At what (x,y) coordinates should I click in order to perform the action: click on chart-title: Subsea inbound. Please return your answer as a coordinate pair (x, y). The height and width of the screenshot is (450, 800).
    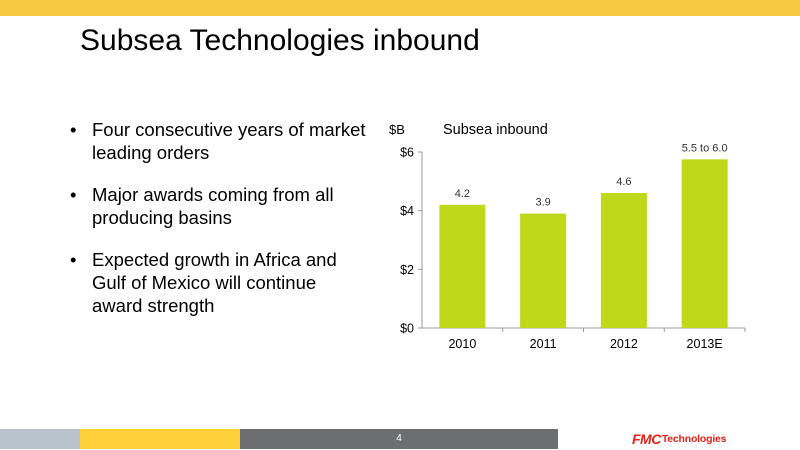
    Looking at the image, I should click on (495, 130).